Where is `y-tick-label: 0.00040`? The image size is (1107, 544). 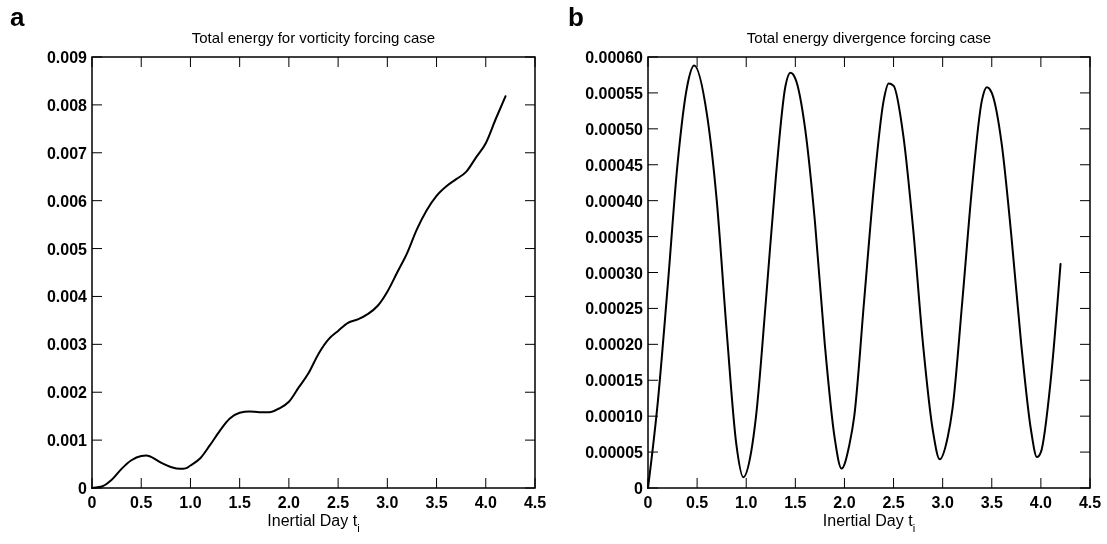
y-tick-label: 0.00040 is located at coordinates (614, 201).